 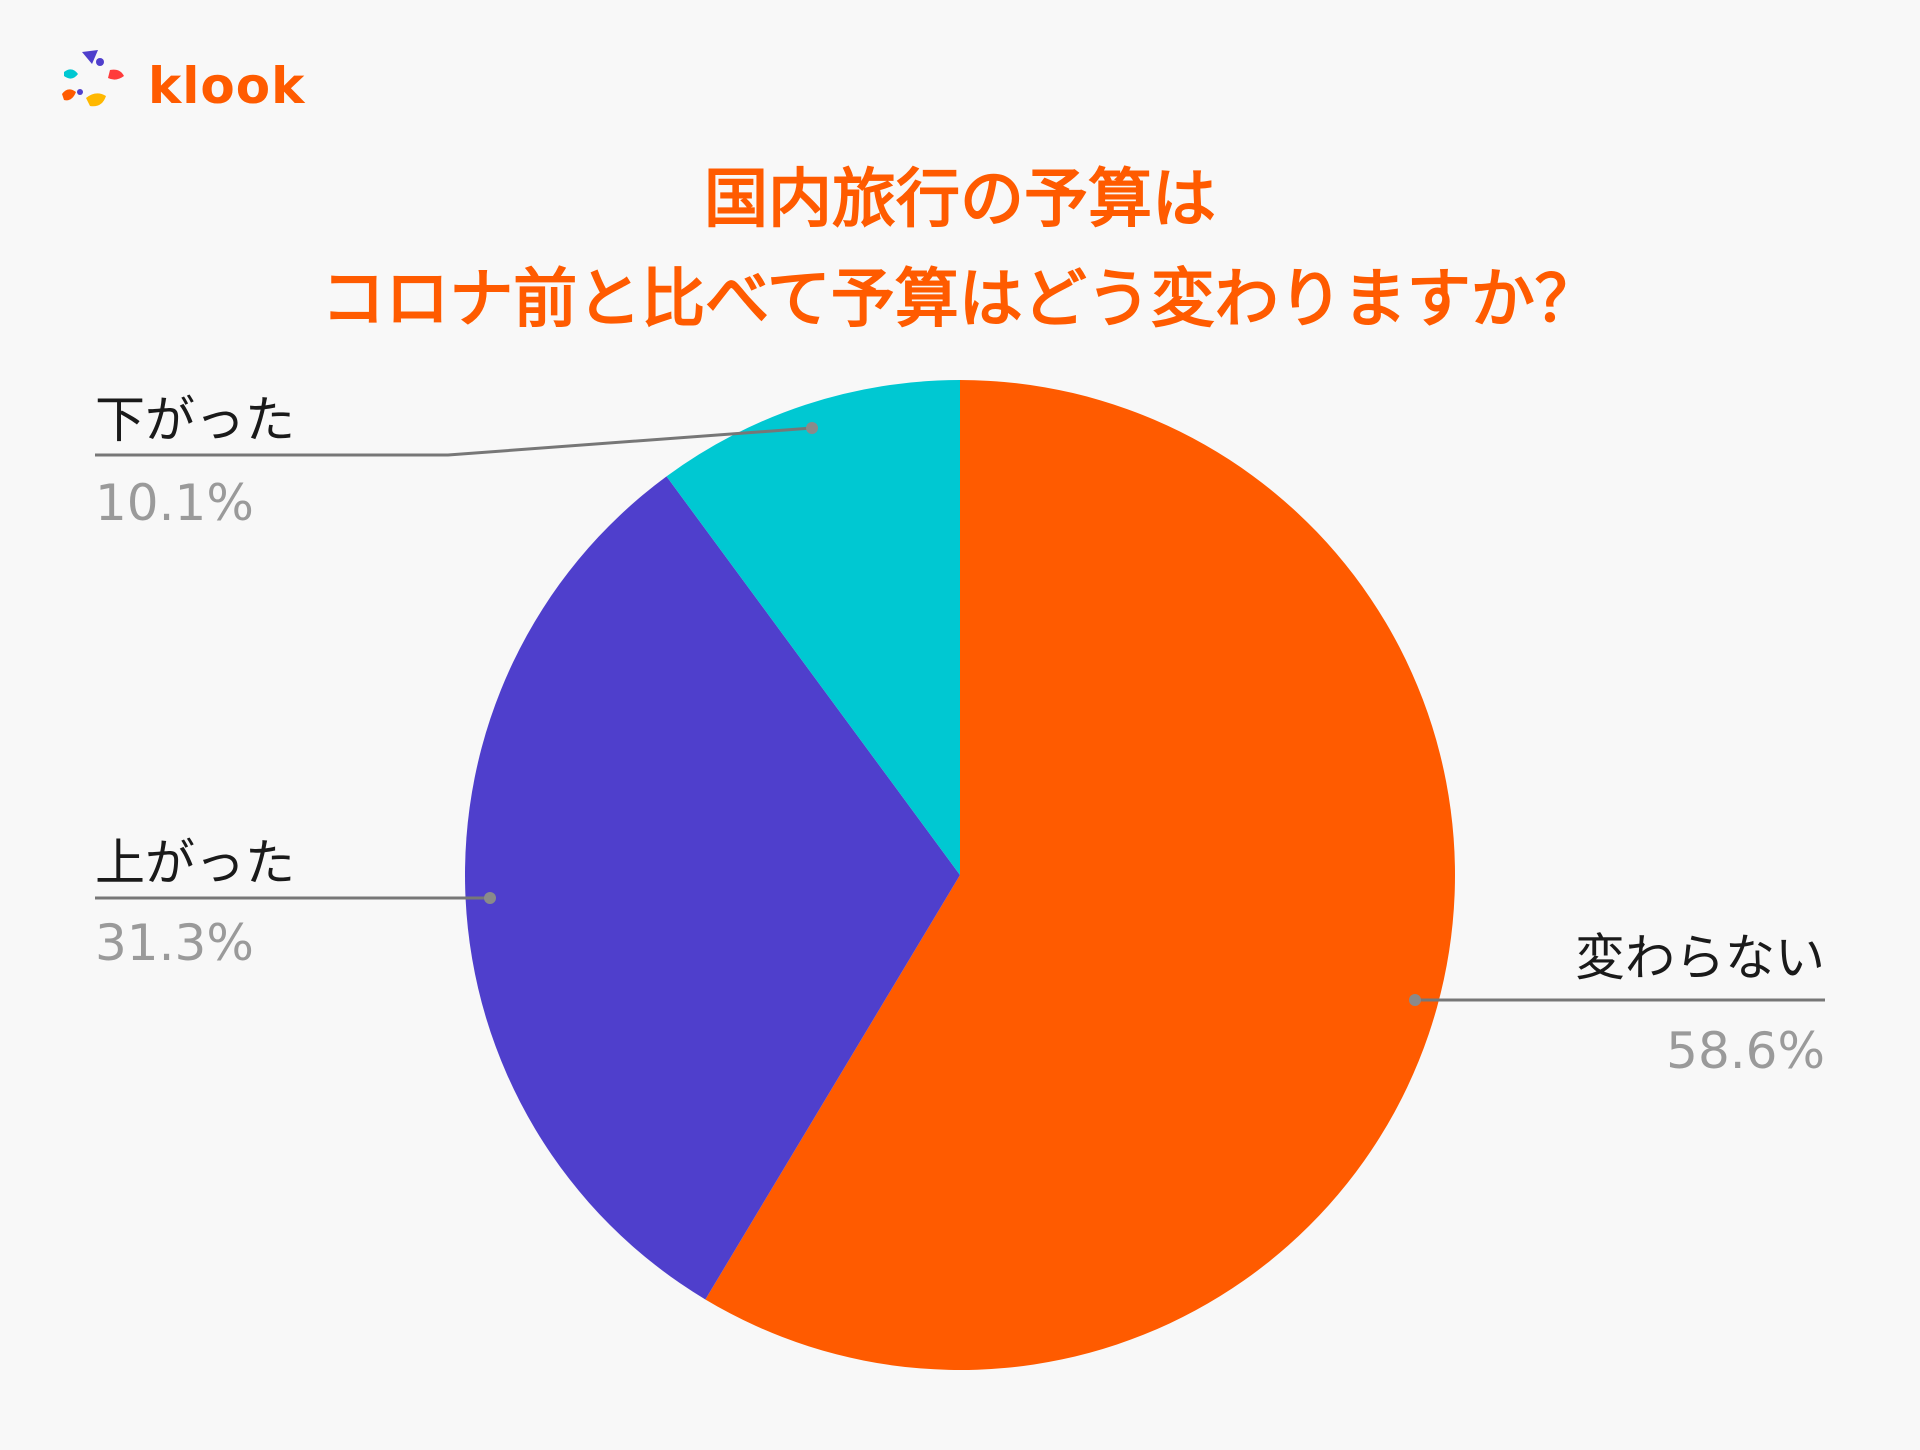 I want to click on chart-title: 国内旅行の予算は コロナ前と比べて予算はどう変わりますか？, so click(x=960, y=250).